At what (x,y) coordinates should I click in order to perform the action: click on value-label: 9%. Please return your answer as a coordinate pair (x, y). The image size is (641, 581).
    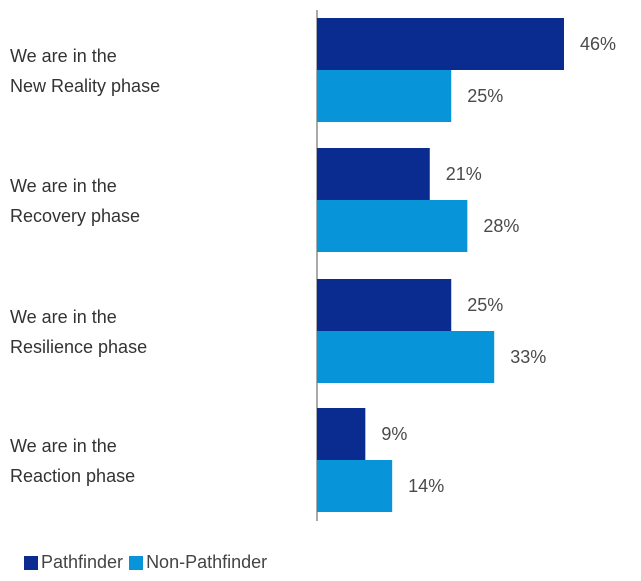
    Looking at the image, I should click on (394, 434).